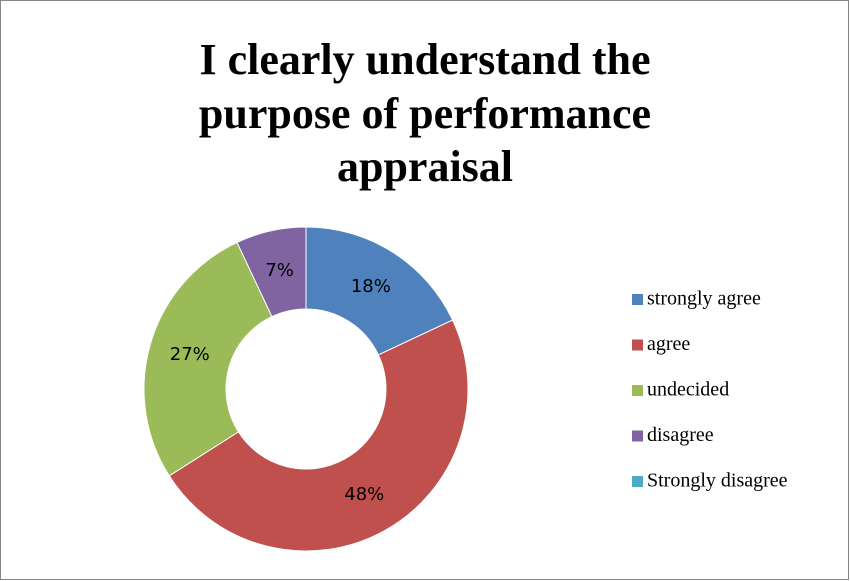 This screenshot has height=581, width=850. What do you see at coordinates (425, 113) in the screenshot?
I see `chart-title: purpose of performance` at bounding box center [425, 113].